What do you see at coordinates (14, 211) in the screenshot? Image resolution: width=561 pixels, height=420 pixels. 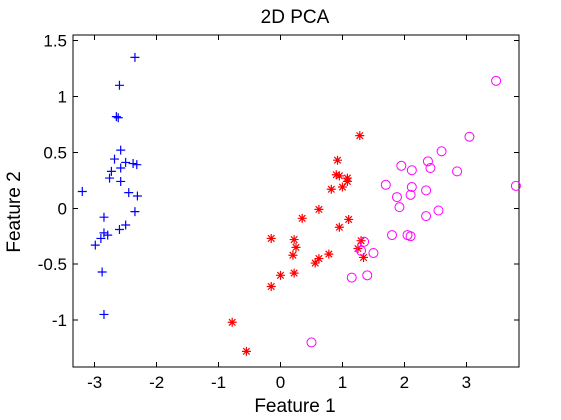 I see `y-axis-title: Feature 2` at bounding box center [14, 211].